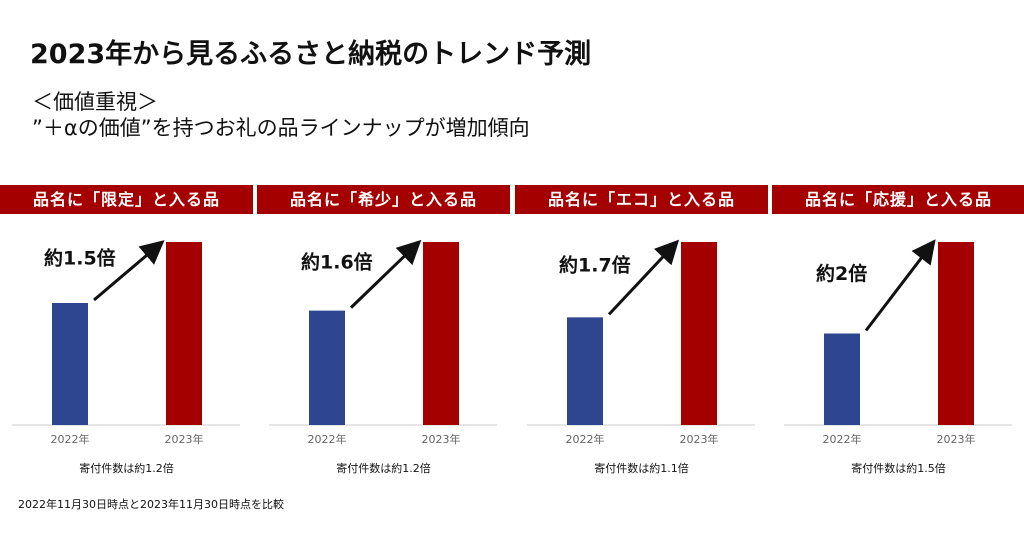  I want to click on subtitle-line-2: ”＋αの価値”を持つお礼の品ラインナップが増加傾向, so click(281, 128).